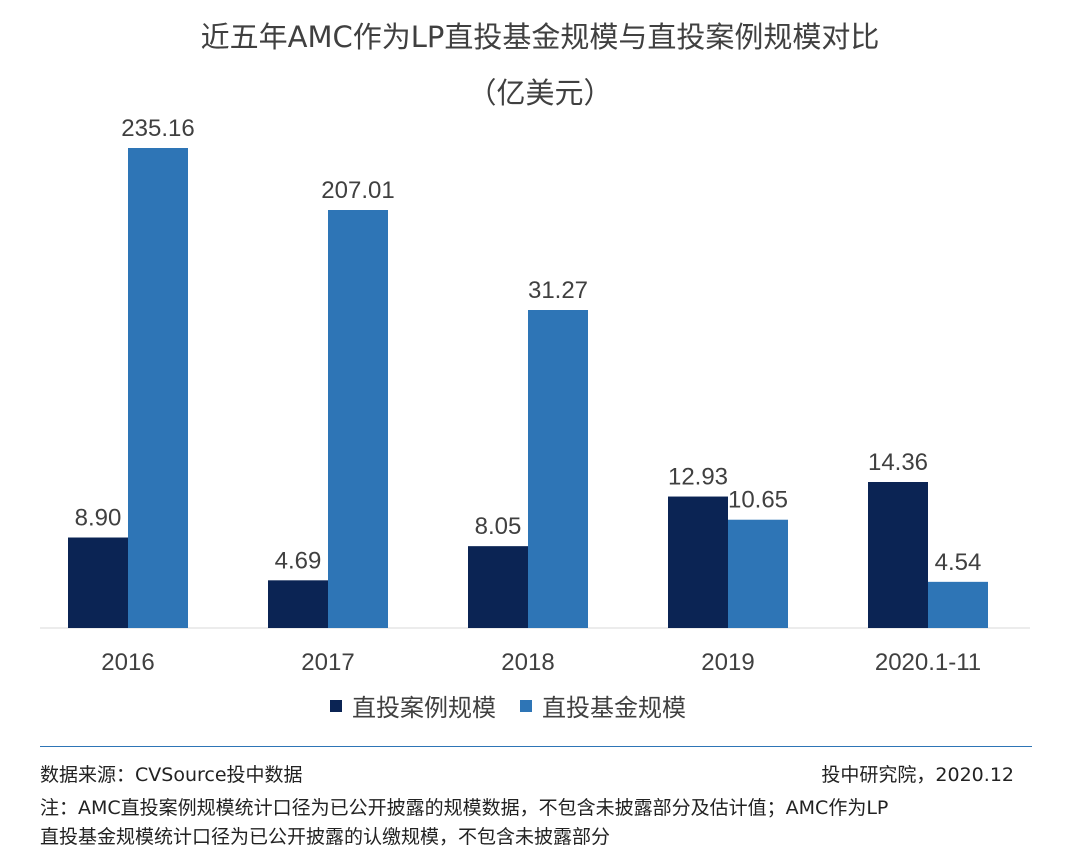  What do you see at coordinates (558, 290) in the screenshot?
I see `data-label: 31.27` at bounding box center [558, 290].